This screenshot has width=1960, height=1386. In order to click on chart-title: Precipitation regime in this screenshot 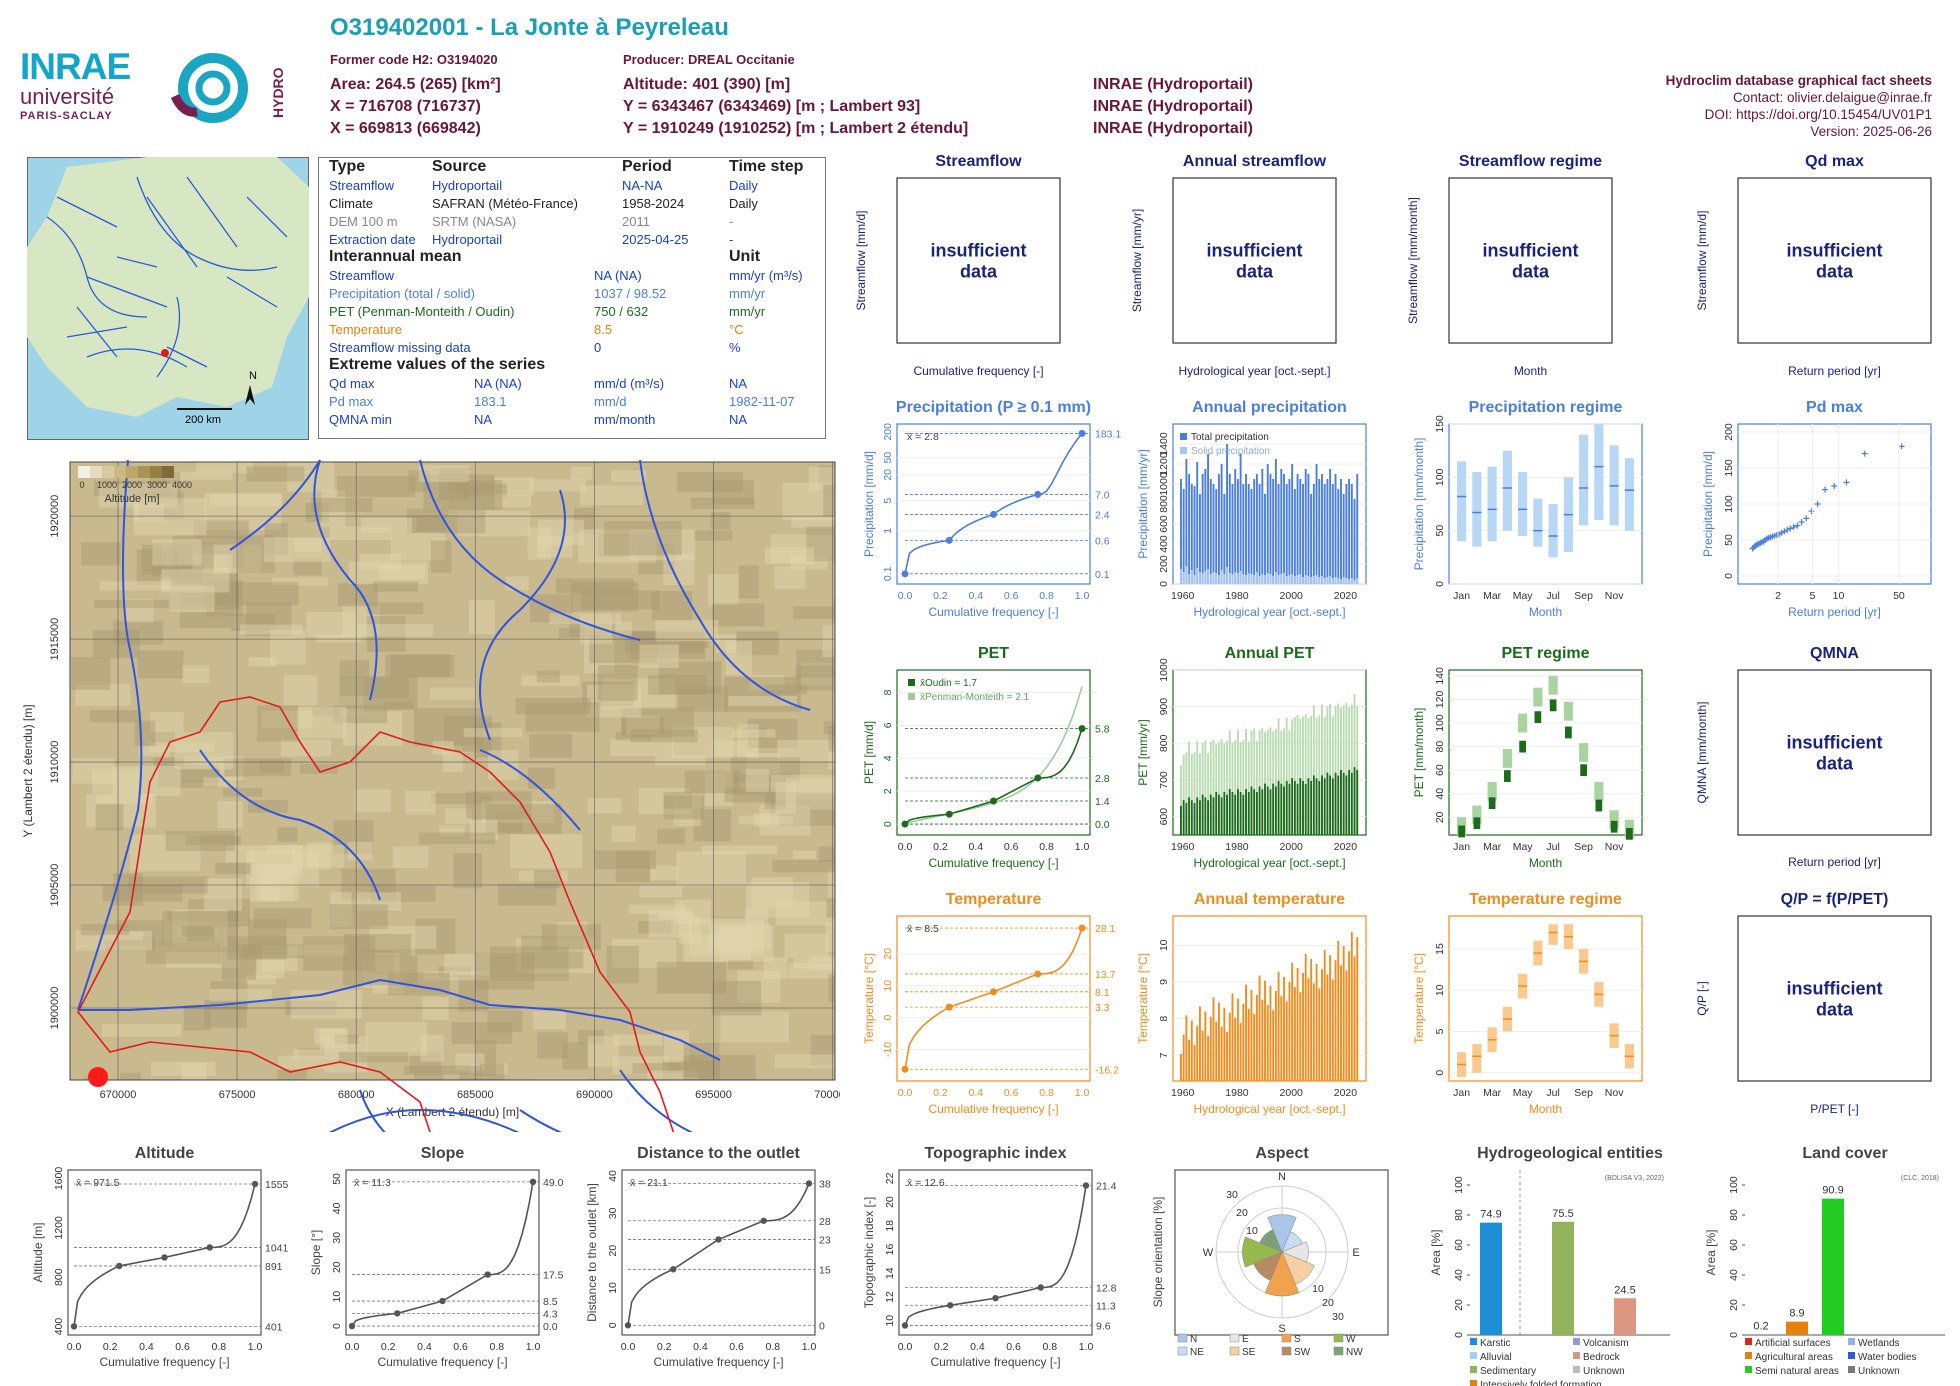, I will do `click(1546, 407)`.